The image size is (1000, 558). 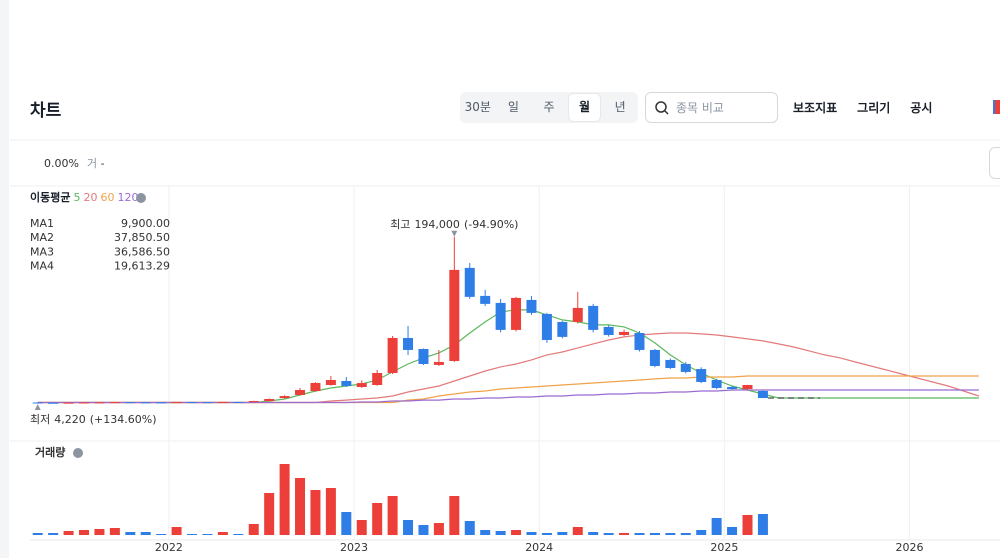 I want to click on tool-button: 보조지표, so click(x=815, y=108).